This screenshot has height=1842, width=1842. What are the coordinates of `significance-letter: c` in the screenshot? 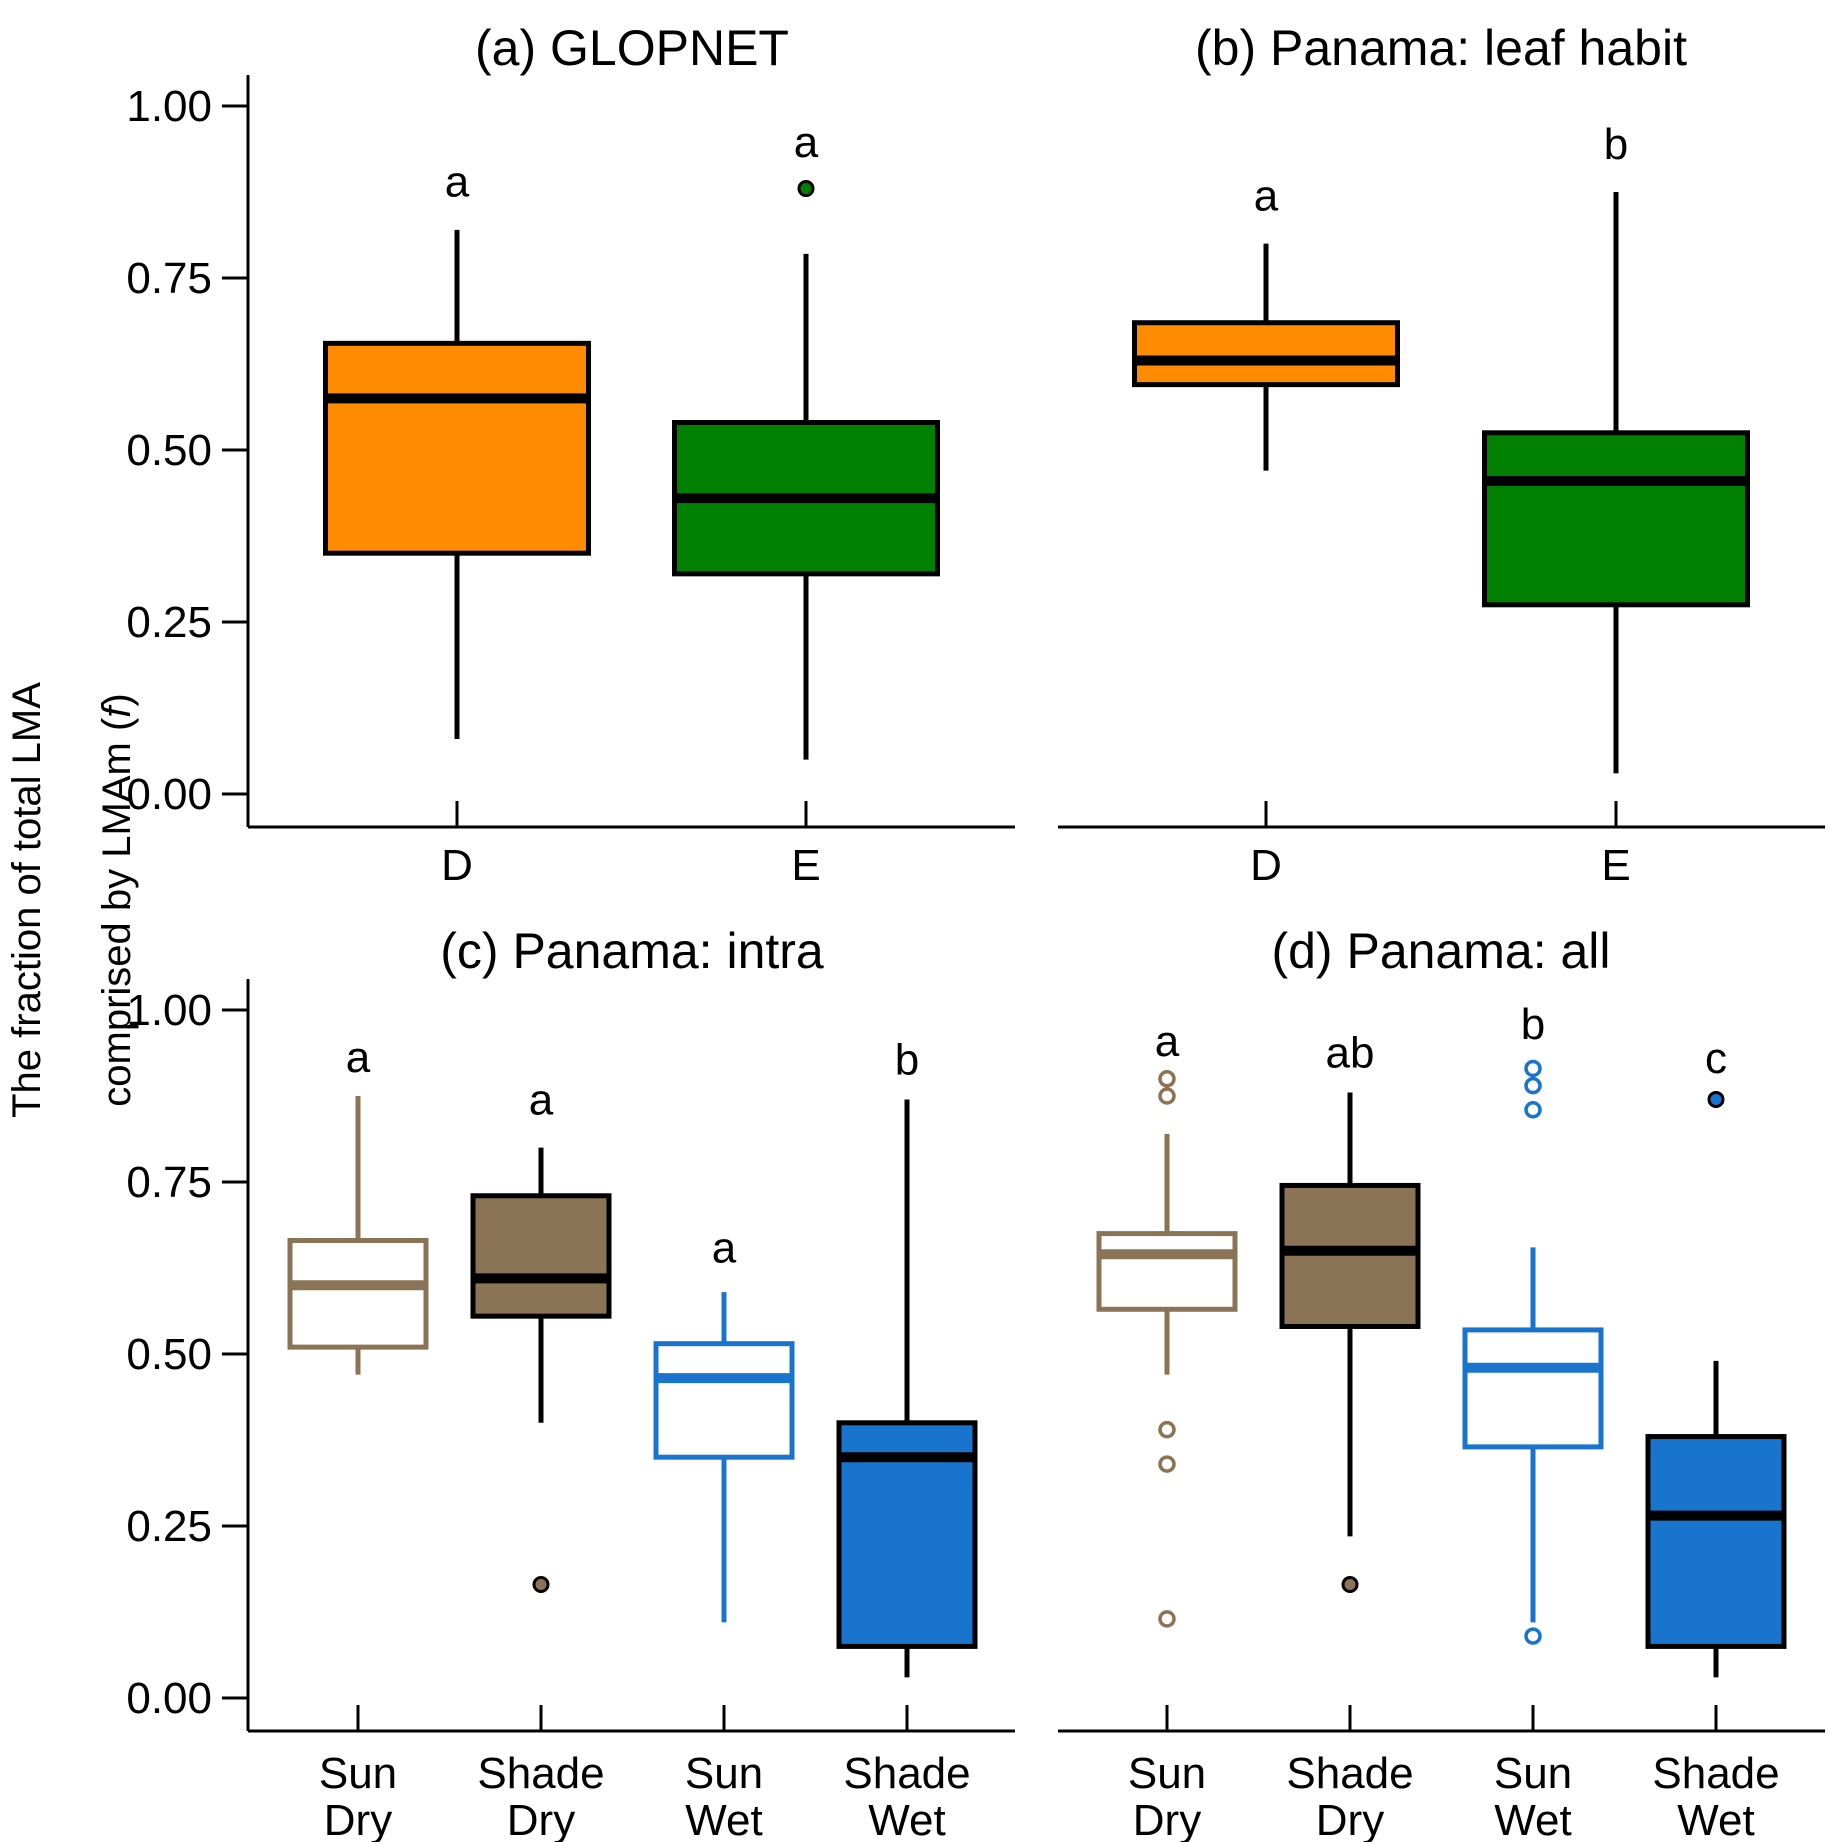 It's located at (1716, 1058).